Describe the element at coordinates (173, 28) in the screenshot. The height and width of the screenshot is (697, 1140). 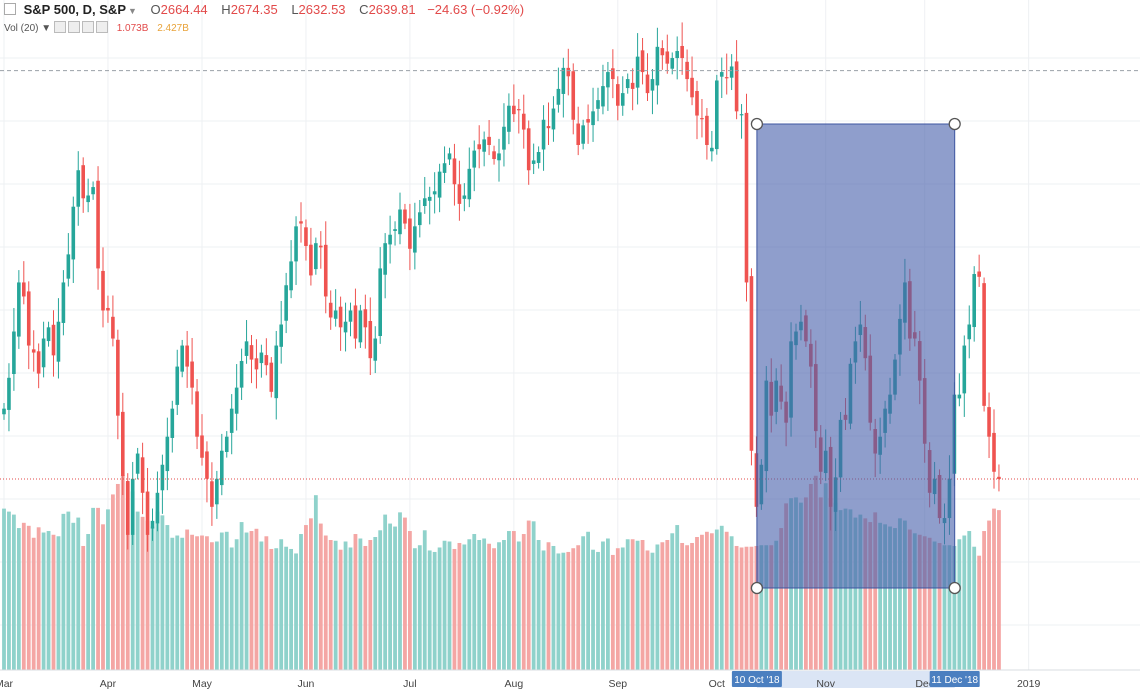
I see `volume-ma-value: 2.427B` at that location.